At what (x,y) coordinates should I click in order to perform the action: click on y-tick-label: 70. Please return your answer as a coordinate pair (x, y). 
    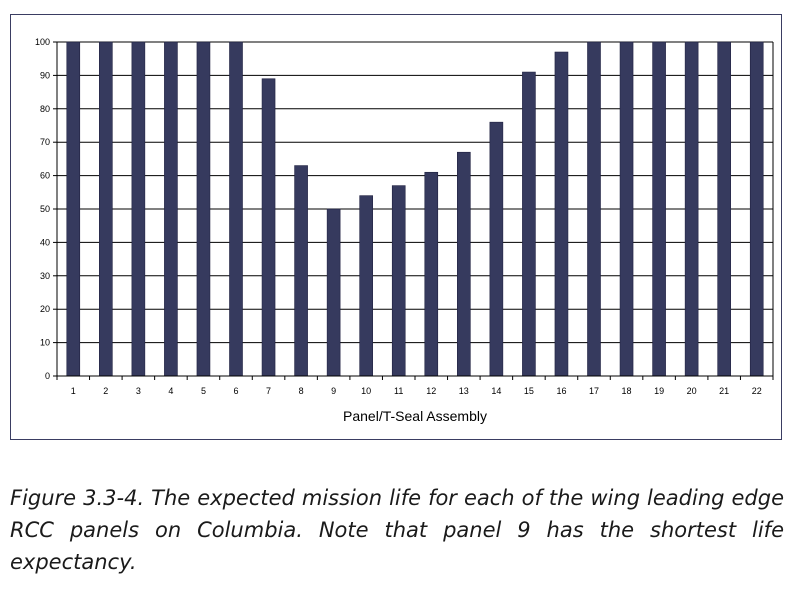
    Looking at the image, I should click on (45, 142).